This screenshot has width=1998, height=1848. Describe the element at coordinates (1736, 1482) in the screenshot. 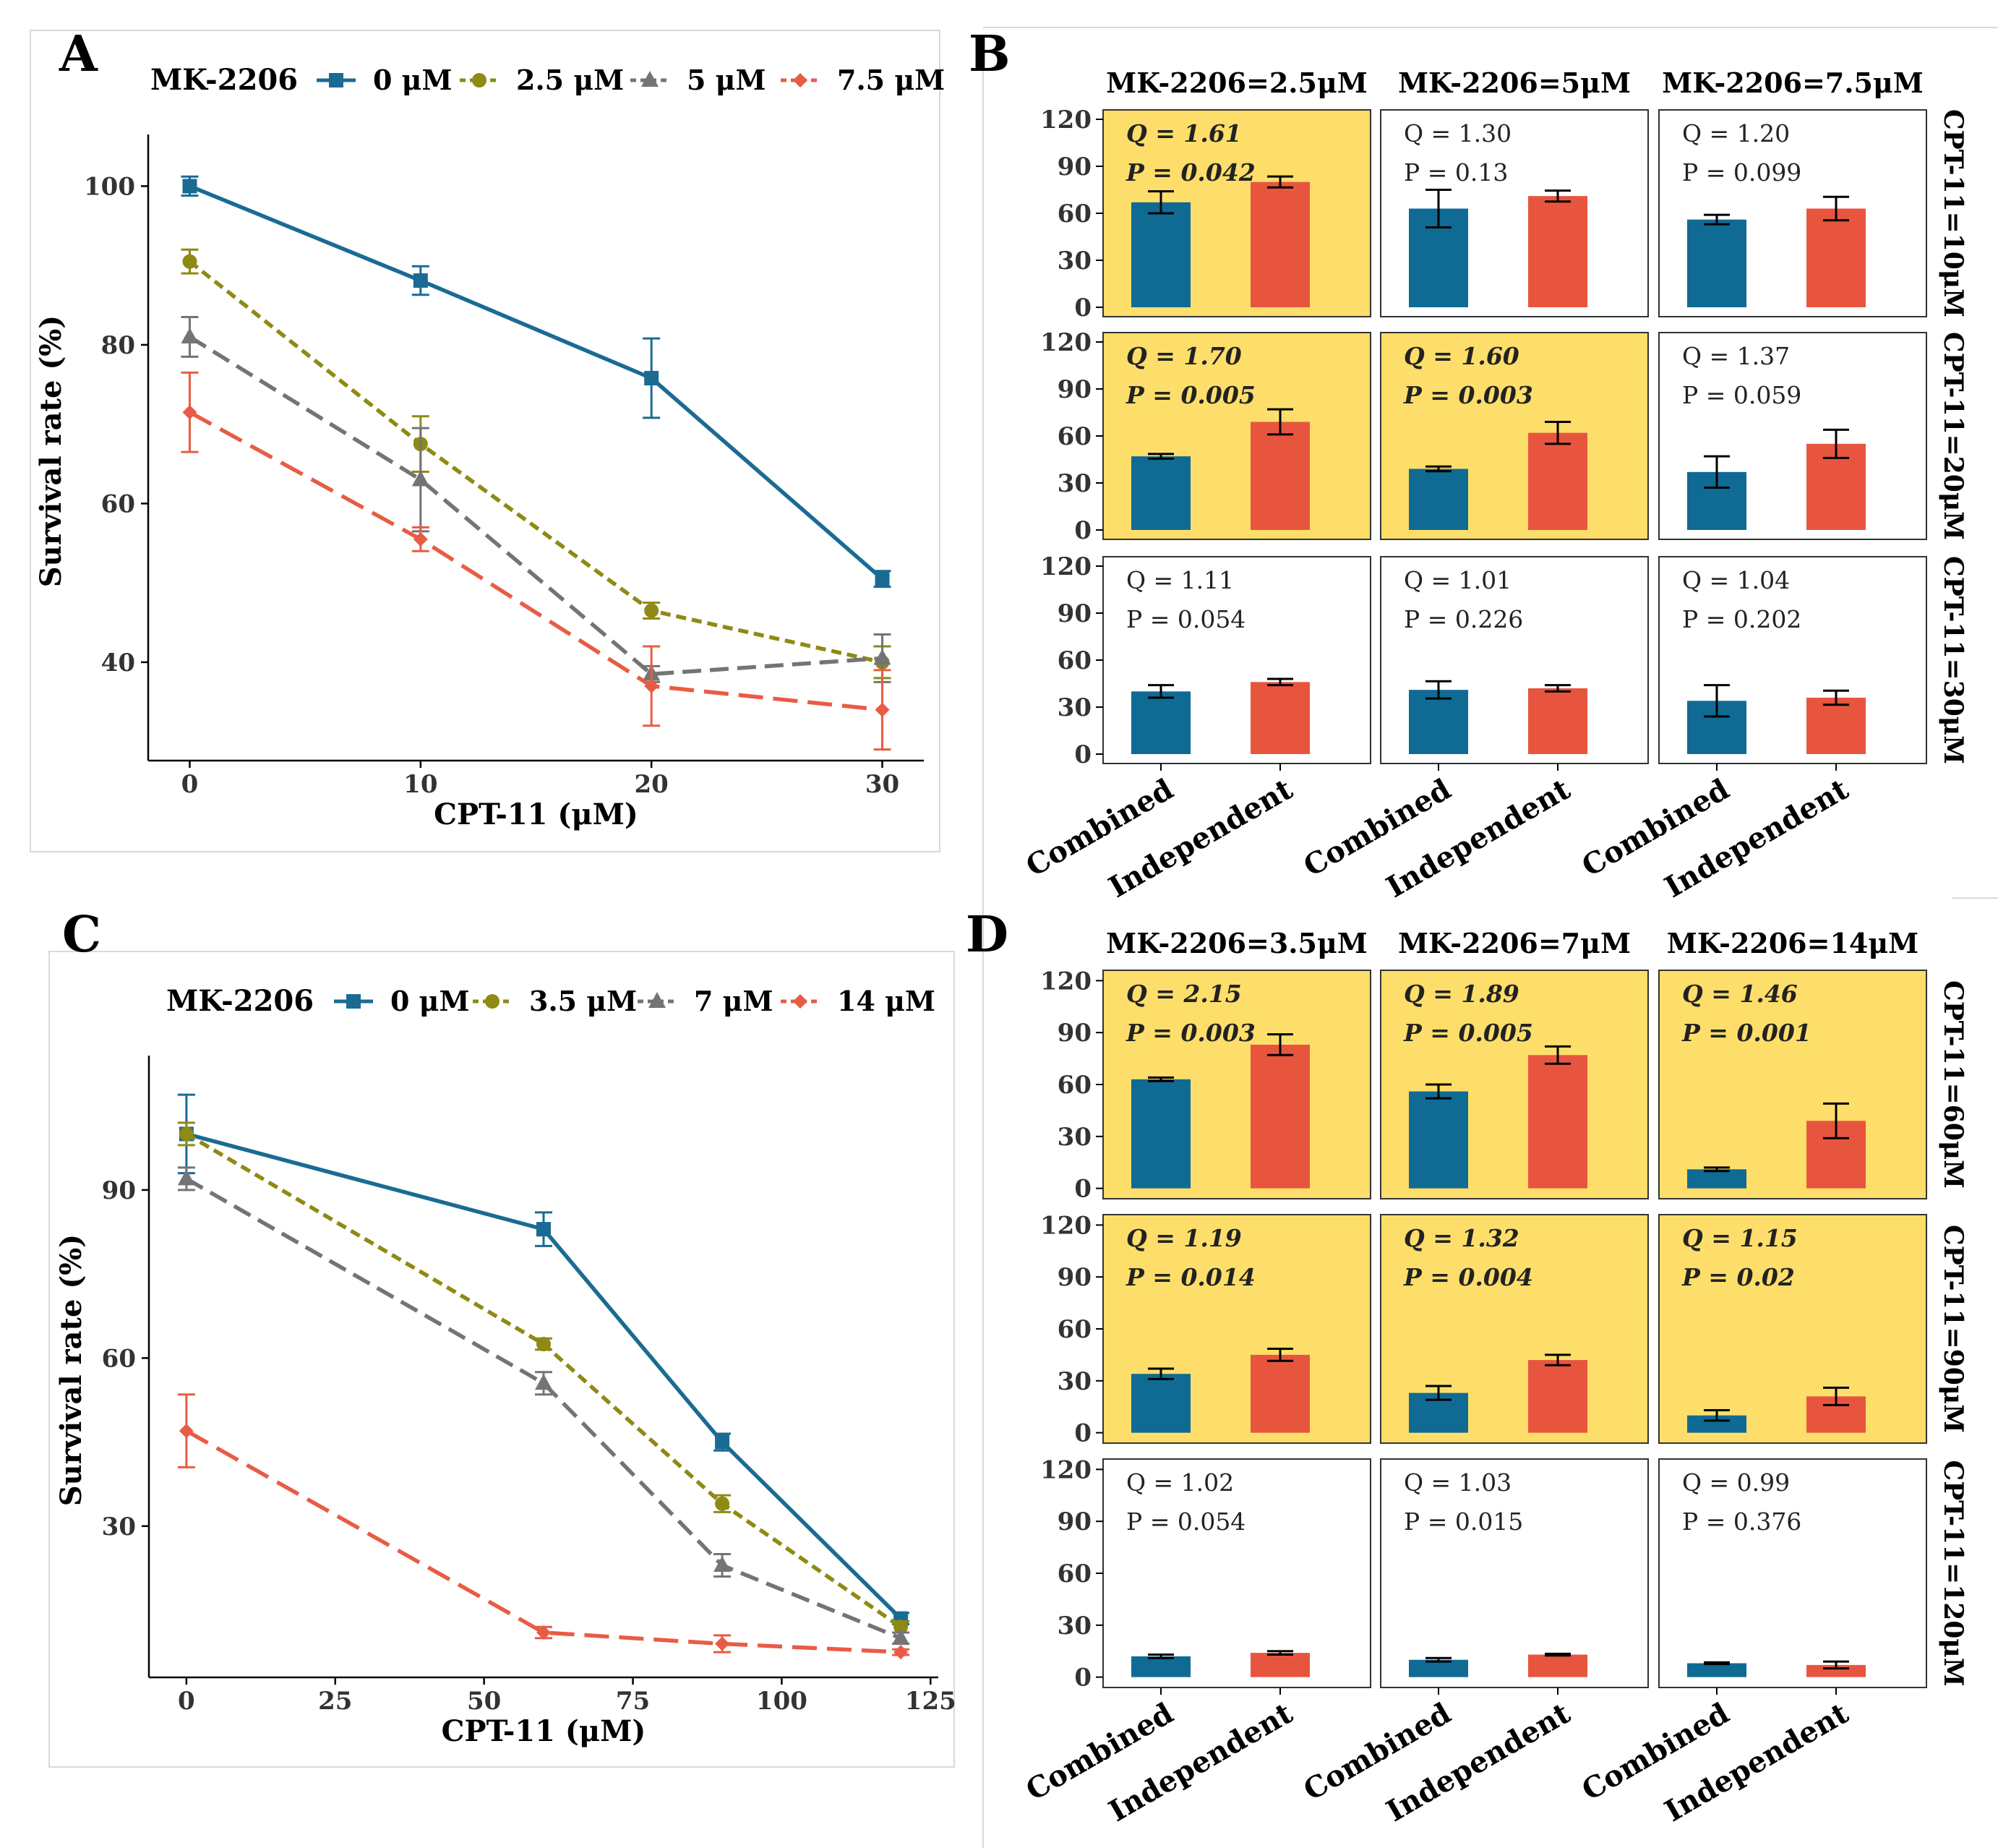

I see `q-value-d-2-2: Q = 0.99` at that location.